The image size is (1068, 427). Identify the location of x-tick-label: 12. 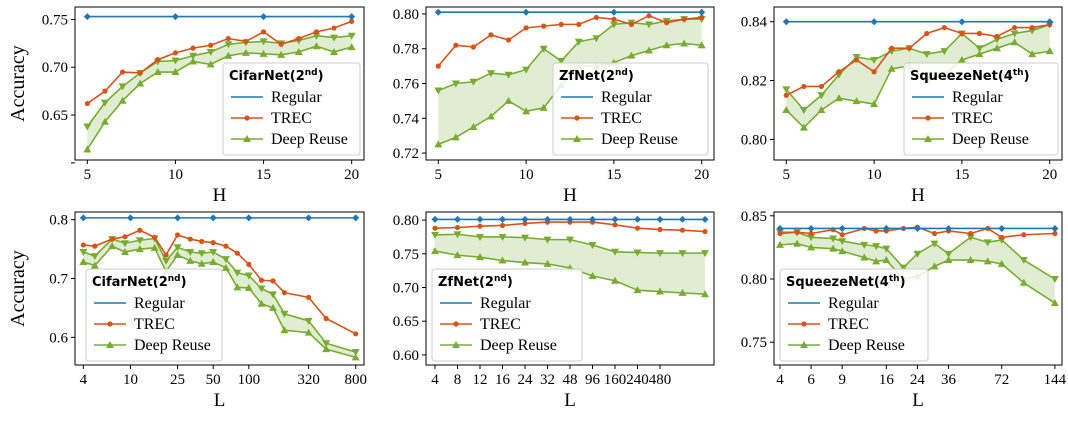
(480, 380).